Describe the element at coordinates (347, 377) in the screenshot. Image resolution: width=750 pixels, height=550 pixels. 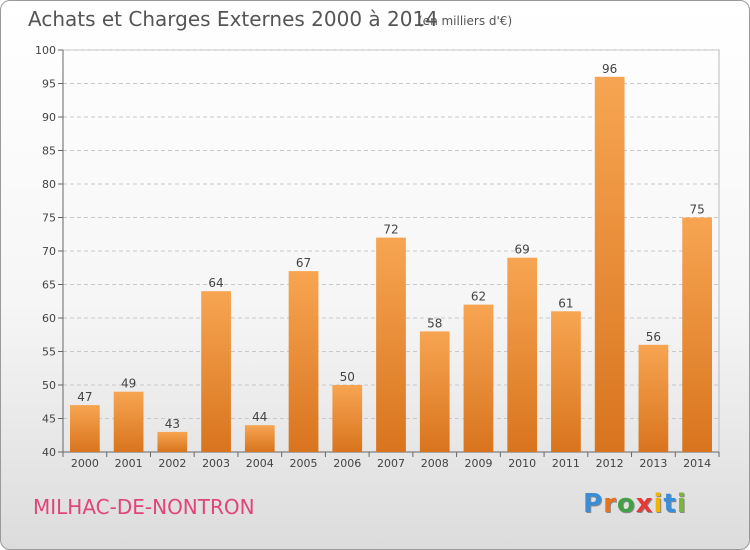
I see `bar-value-label: 50` at that location.